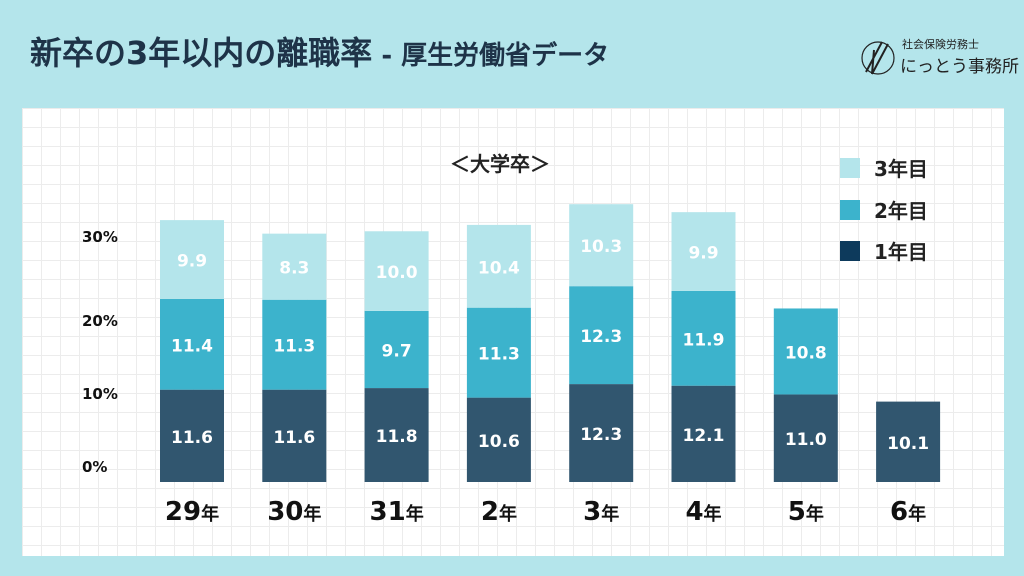 This screenshot has height=576, width=1024. I want to click on x-tick-label: 2年, so click(499, 512).